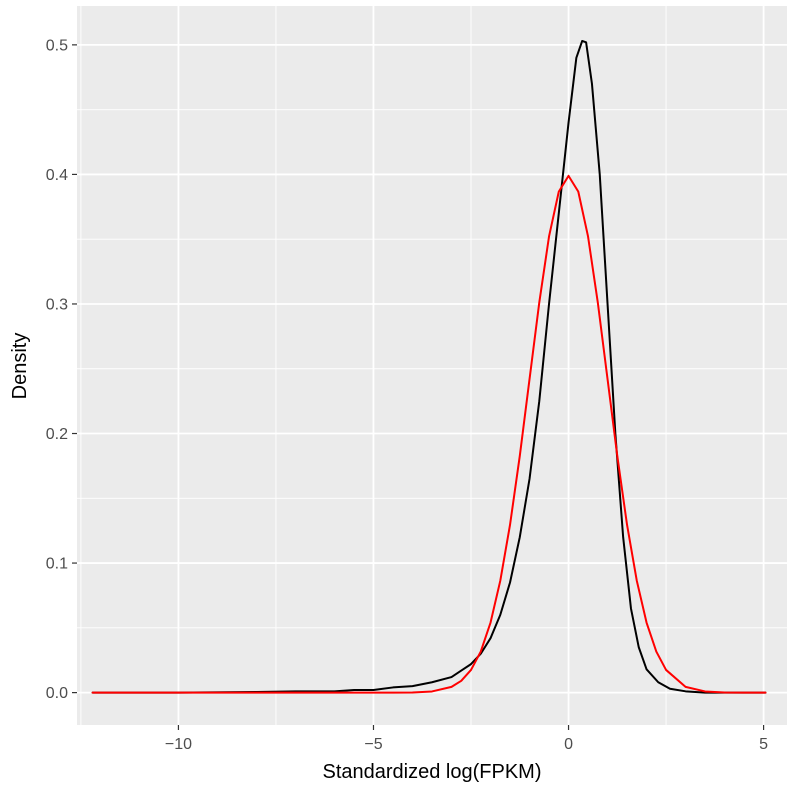  What do you see at coordinates (57, 45) in the screenshot?
I see `y-tick-label: 0.5` at bounding box center [57, 45].